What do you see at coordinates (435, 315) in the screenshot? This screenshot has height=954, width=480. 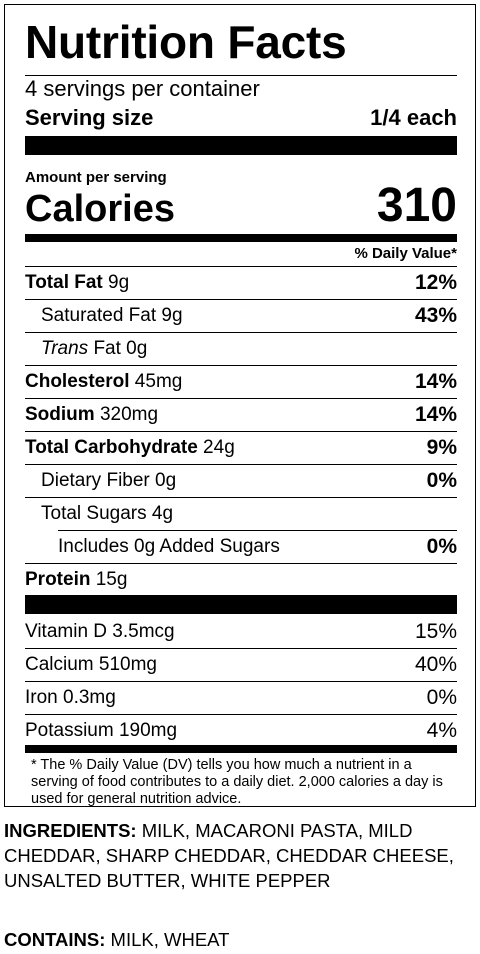 I see `nutrient-percent: 43%` at bounding box center [435, 315].